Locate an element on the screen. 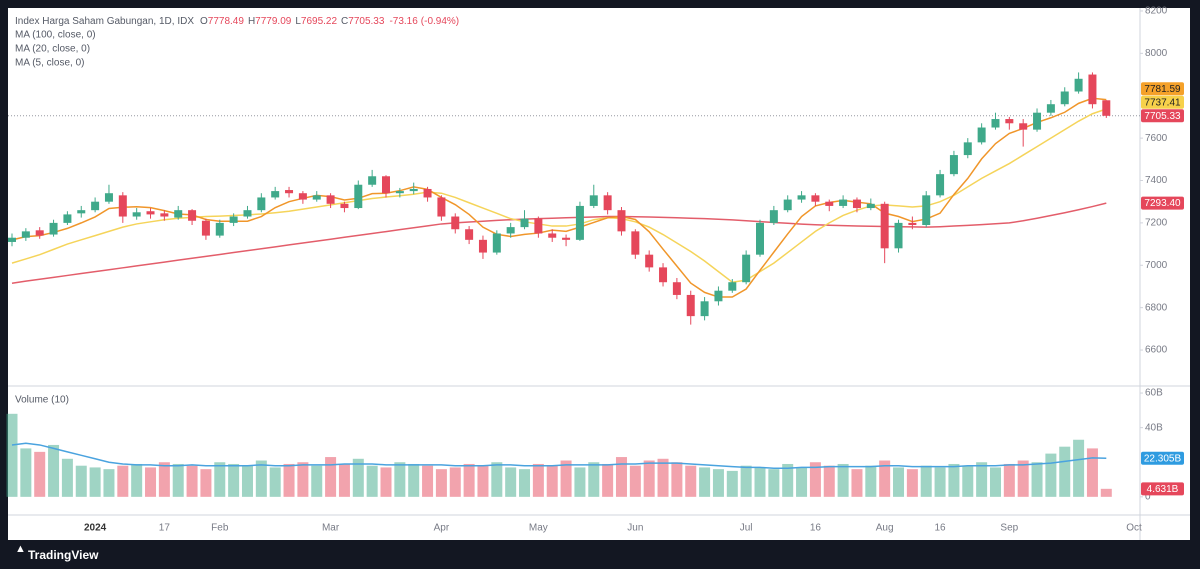 The image size is (1200, 569). price-tag-label: 7293.40 is located at coordinates (1162, 203).